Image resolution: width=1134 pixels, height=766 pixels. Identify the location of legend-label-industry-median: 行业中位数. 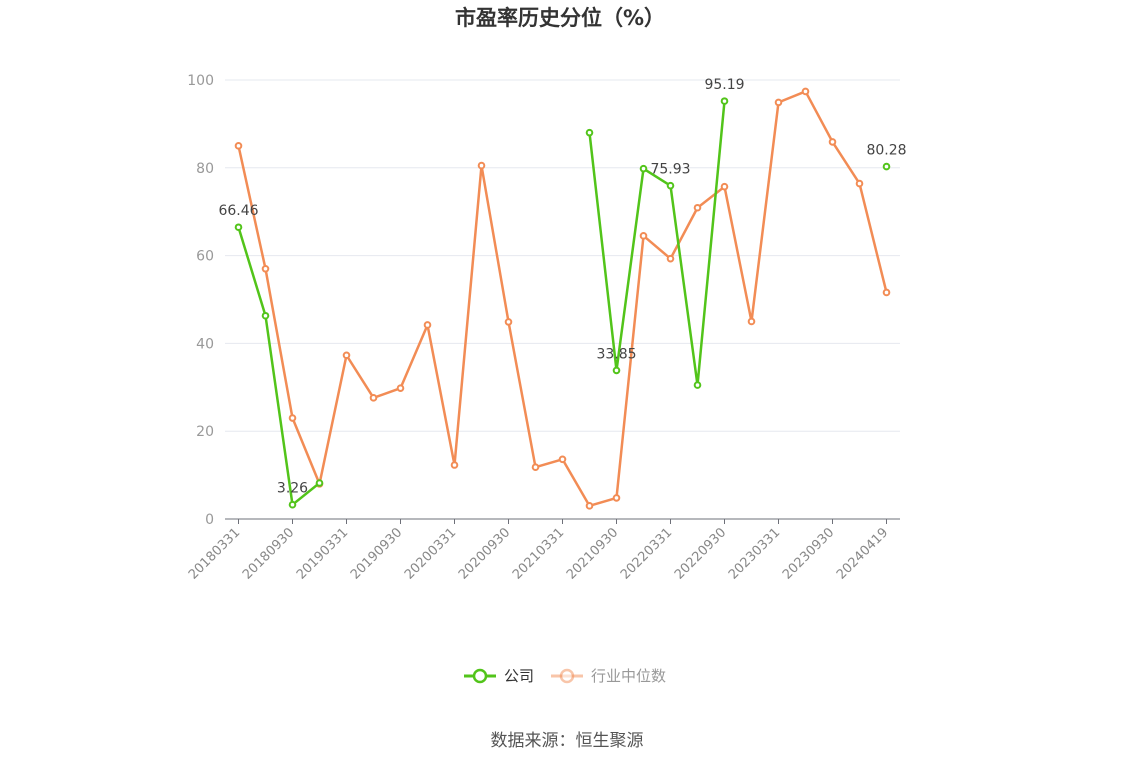
(628, 676).